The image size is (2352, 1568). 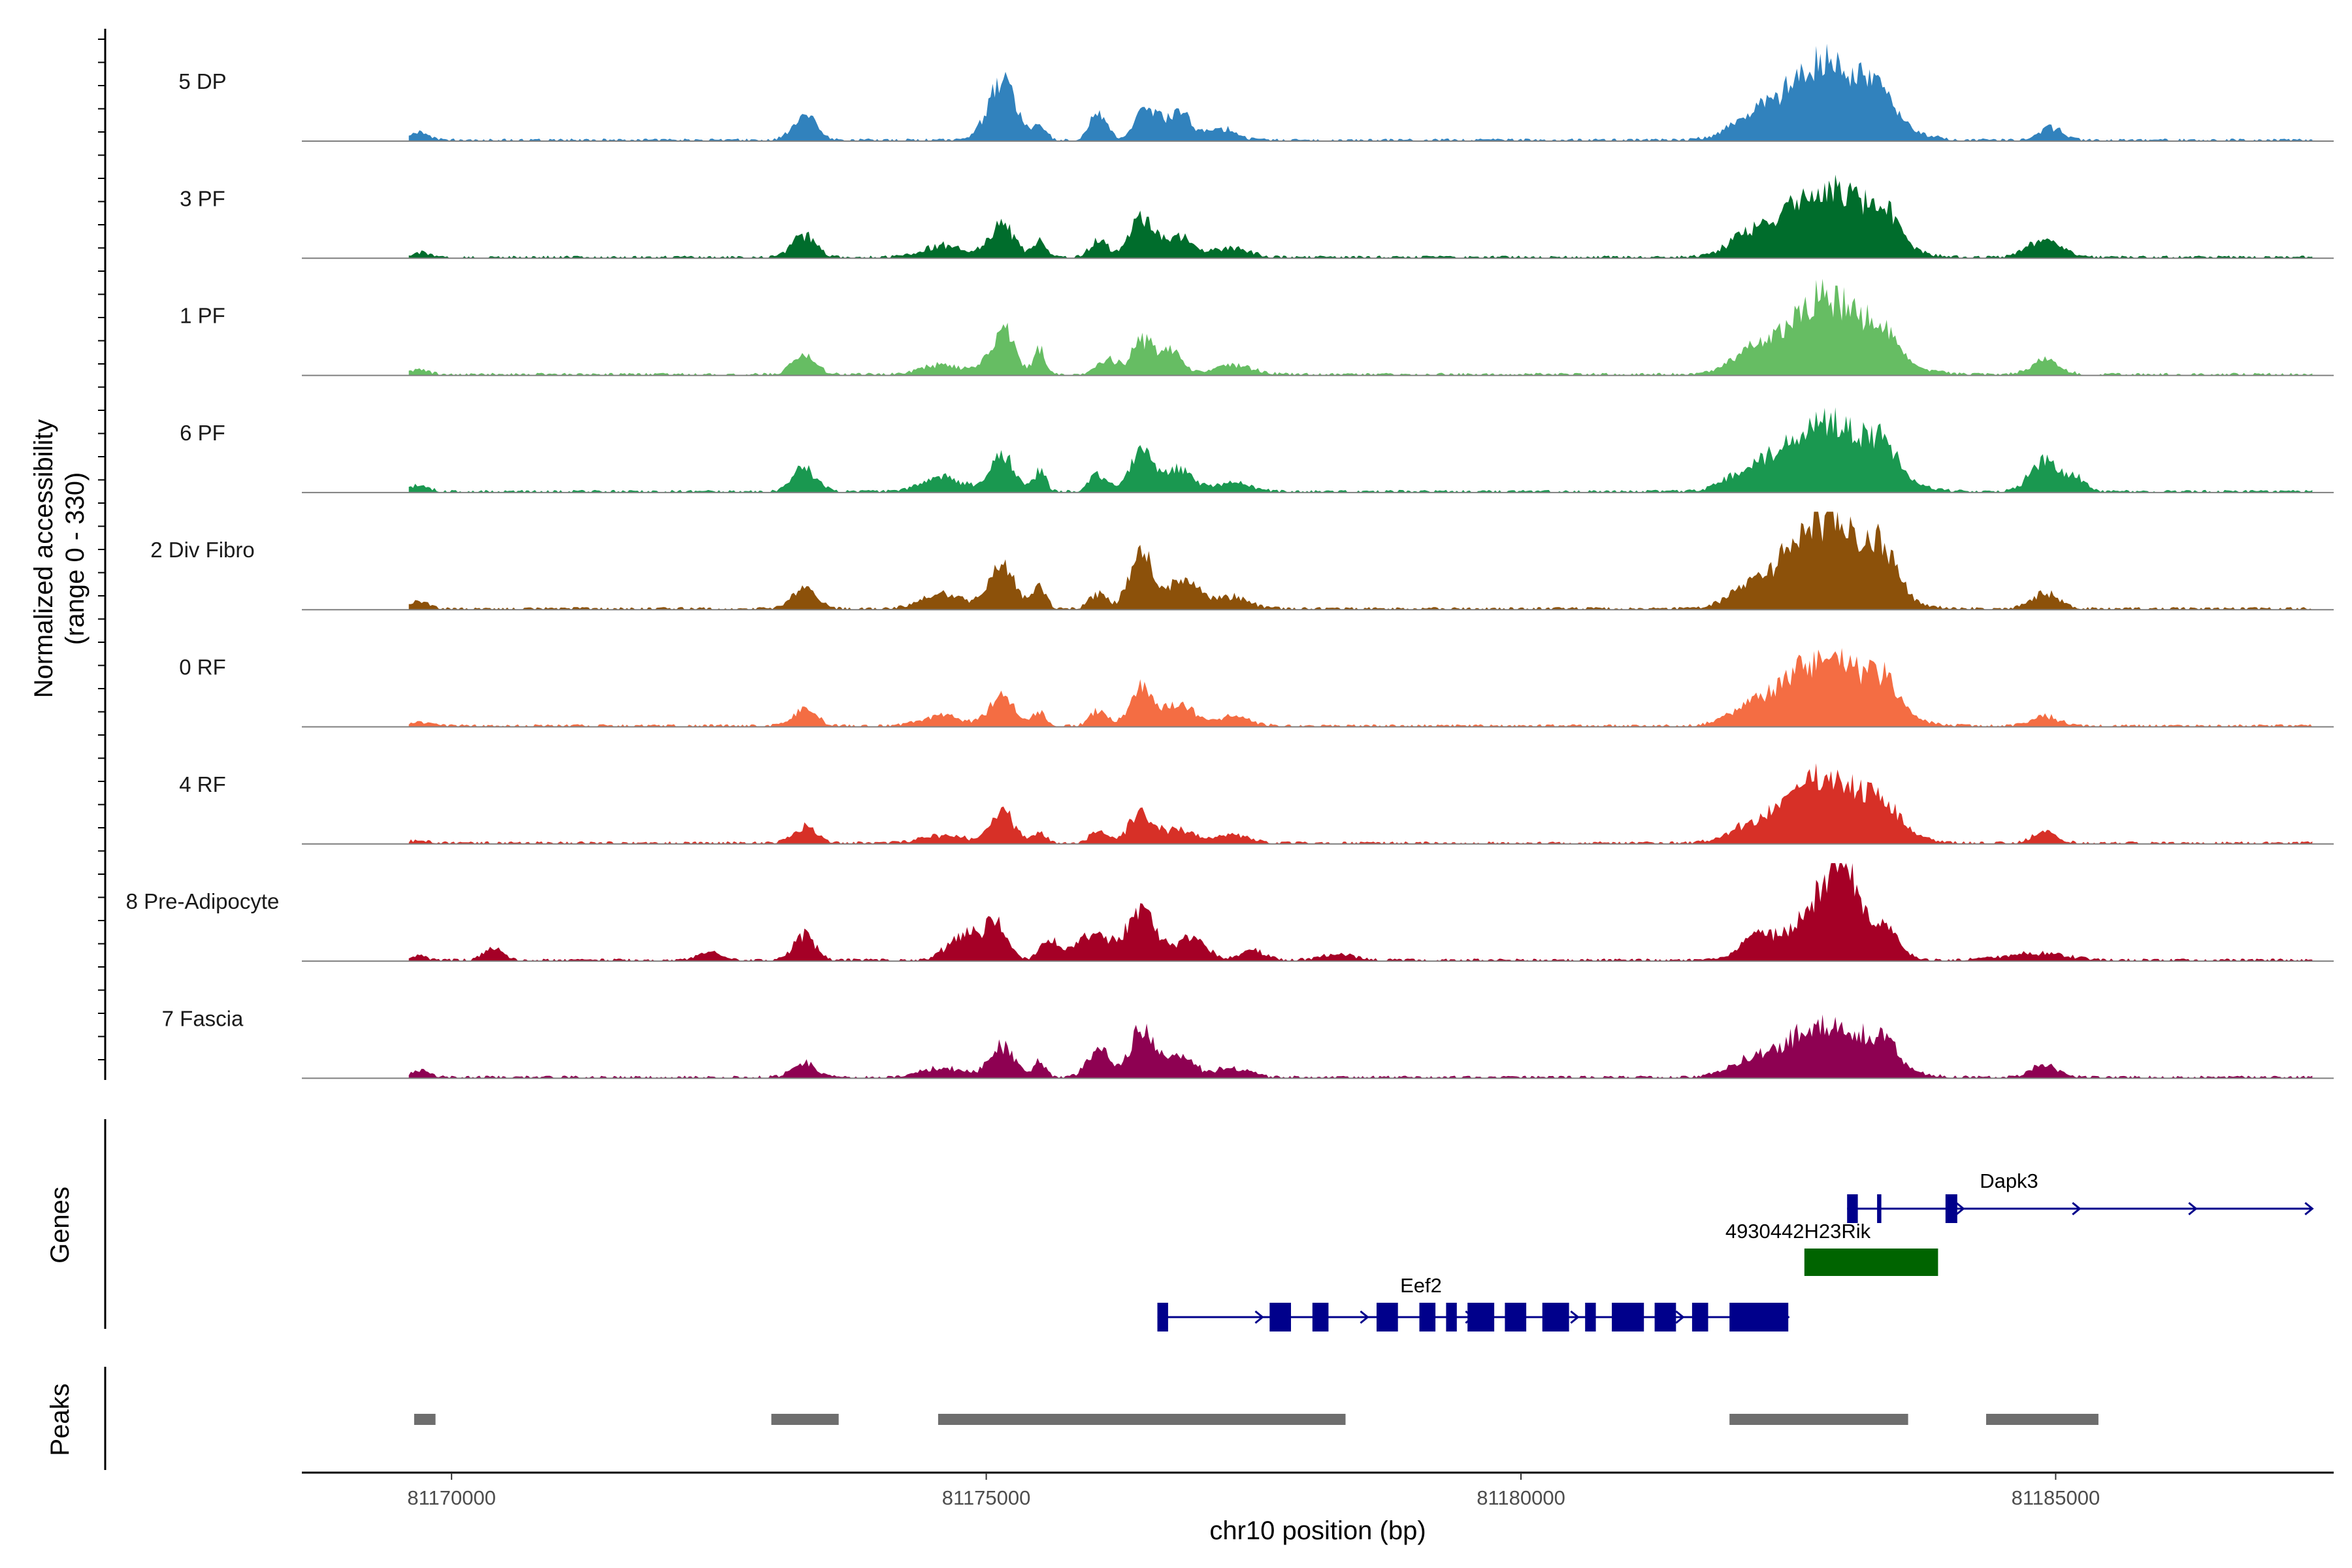 I want to click on peaks-track, so click(x=1256, y=1419).